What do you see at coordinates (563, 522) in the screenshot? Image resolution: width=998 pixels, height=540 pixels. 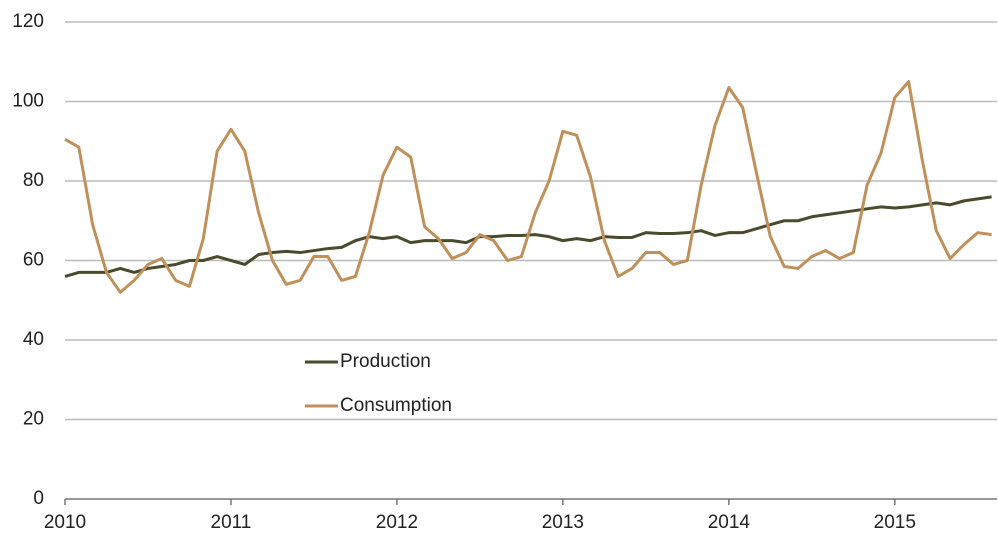 I see `x-tick-label: 2013` at bounding box center [563, 522].